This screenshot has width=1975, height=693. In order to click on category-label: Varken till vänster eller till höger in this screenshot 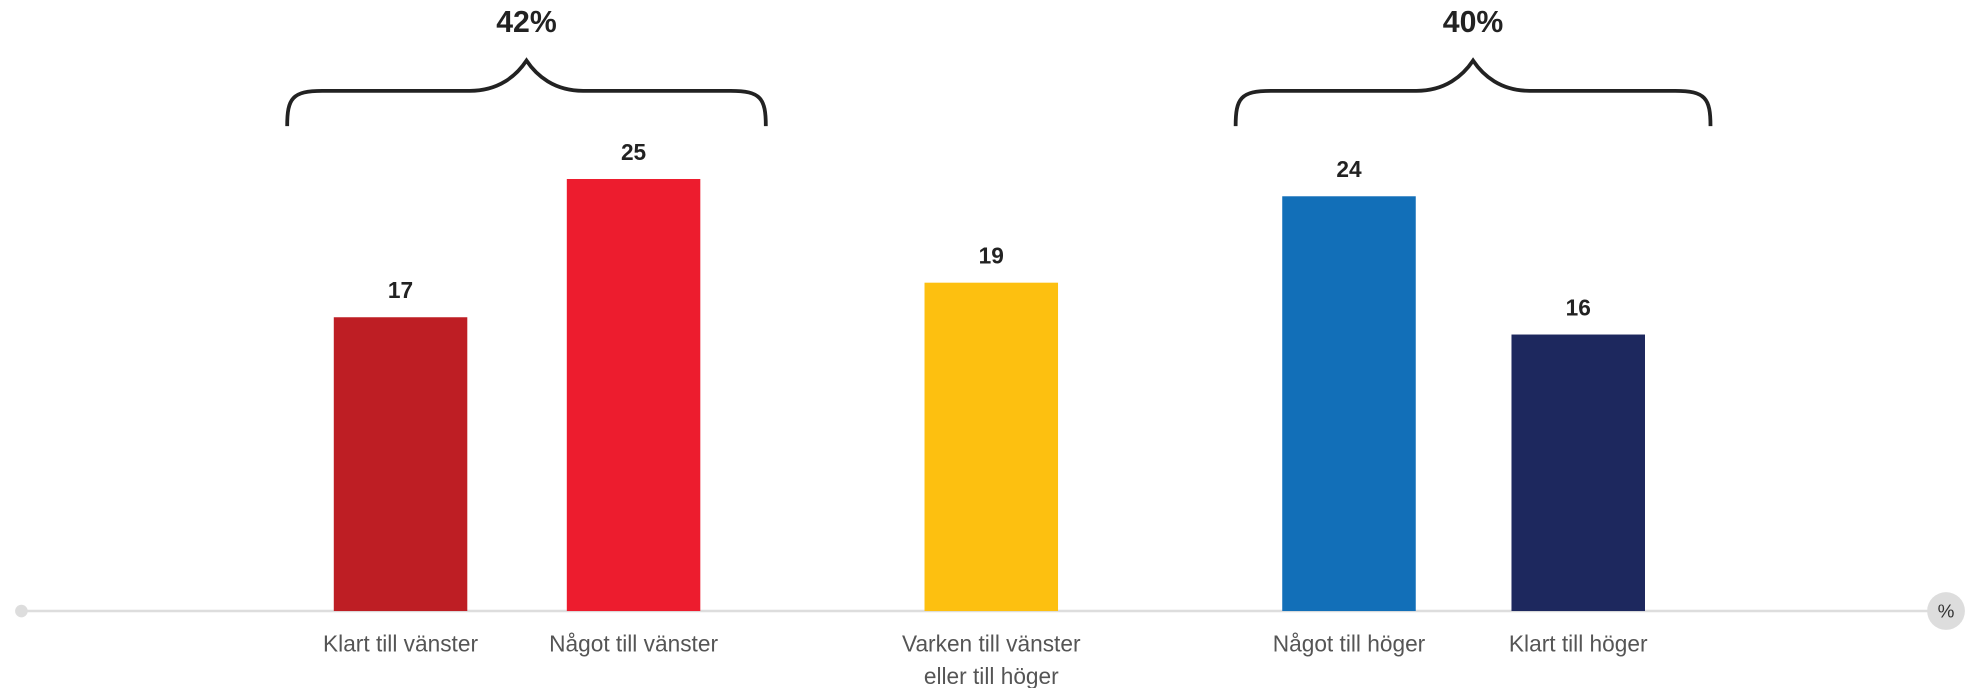, I will do `click(991, 660)`.